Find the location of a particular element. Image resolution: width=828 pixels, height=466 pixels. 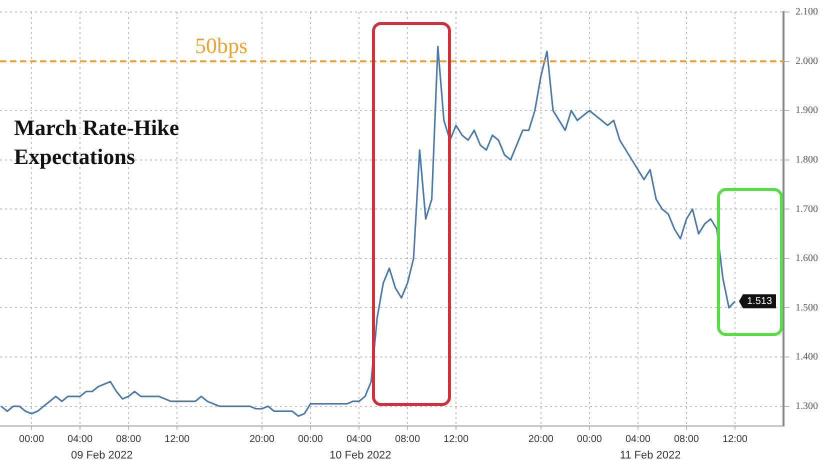

y-tick-label: 1.800 is located at coordinates (807, 160).